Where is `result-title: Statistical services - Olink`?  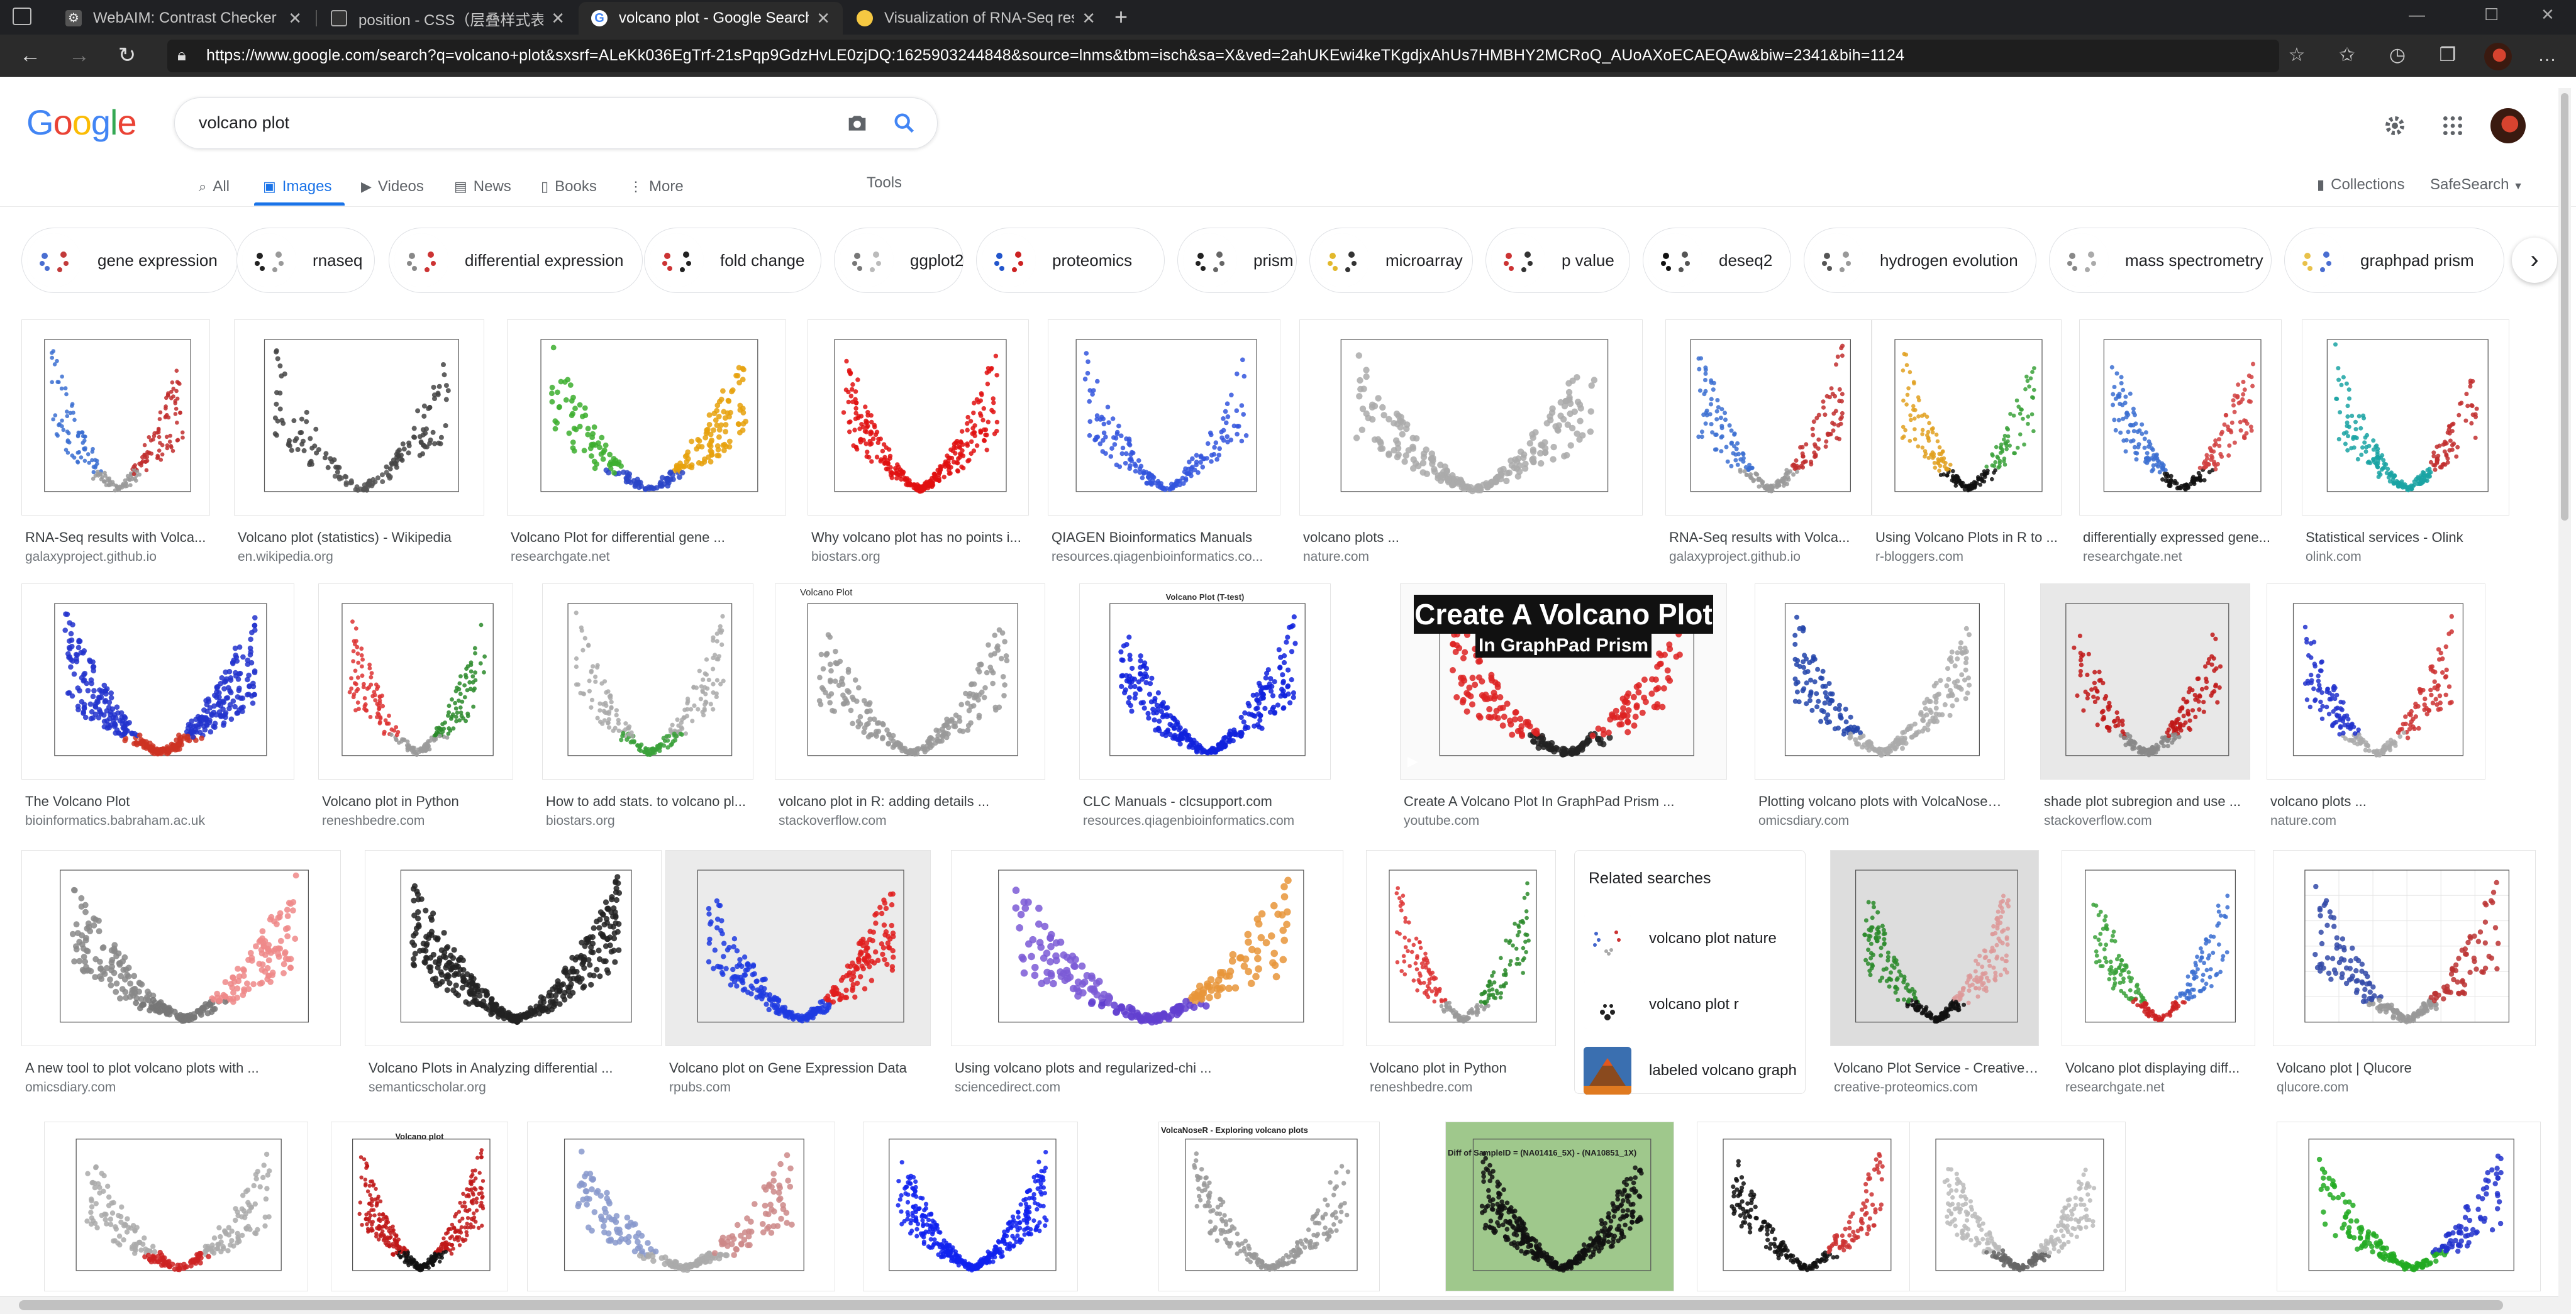
result-title: Statistical services - Olink is located at coordinates (2384, 537).